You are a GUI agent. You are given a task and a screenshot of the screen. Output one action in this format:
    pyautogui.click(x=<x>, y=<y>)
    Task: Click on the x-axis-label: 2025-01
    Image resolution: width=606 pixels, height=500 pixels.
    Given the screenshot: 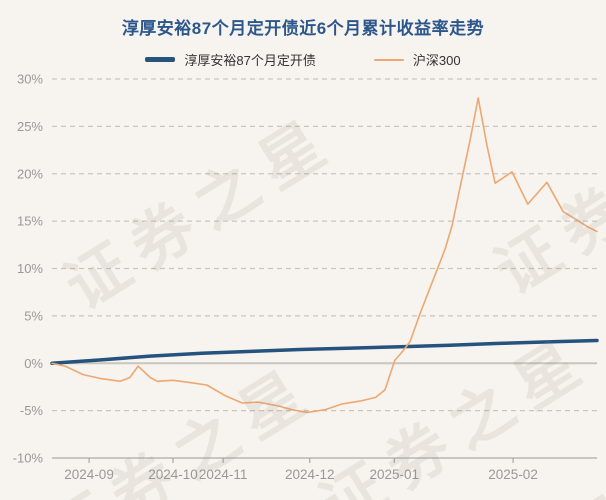 What is the action you would take?
    pyautogui.click(x=394, y=474)
    